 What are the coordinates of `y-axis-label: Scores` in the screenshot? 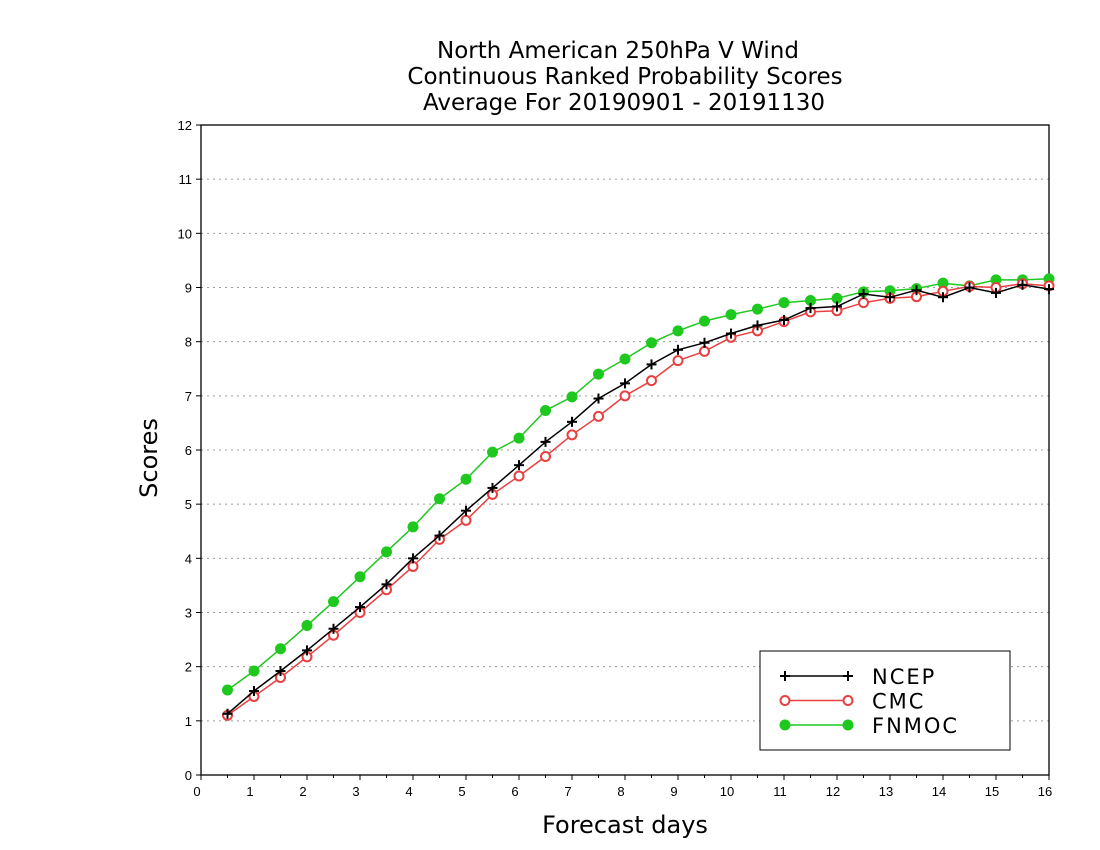 It's located at (149, 458).